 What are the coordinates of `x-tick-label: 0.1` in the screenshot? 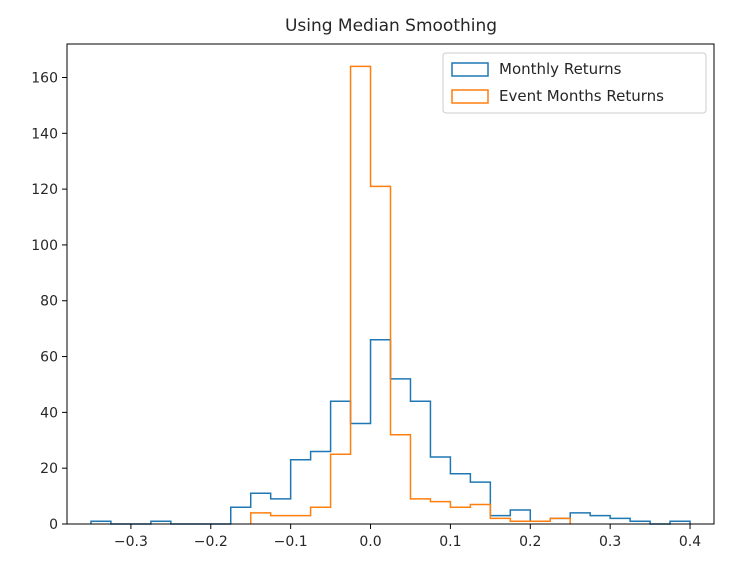 It's located at (450, 542).